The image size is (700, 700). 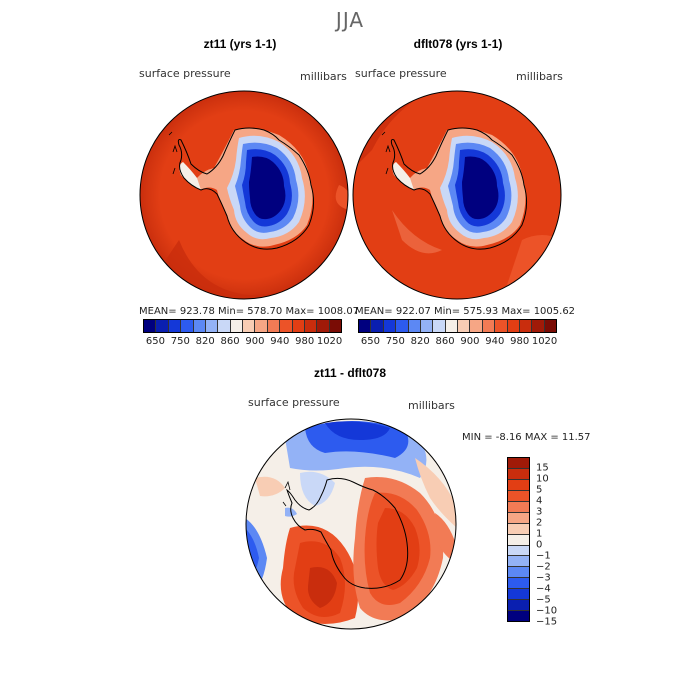 I want to click on left-panel-title: zt11 (yrs 1-1), so click(x=240, y=44).